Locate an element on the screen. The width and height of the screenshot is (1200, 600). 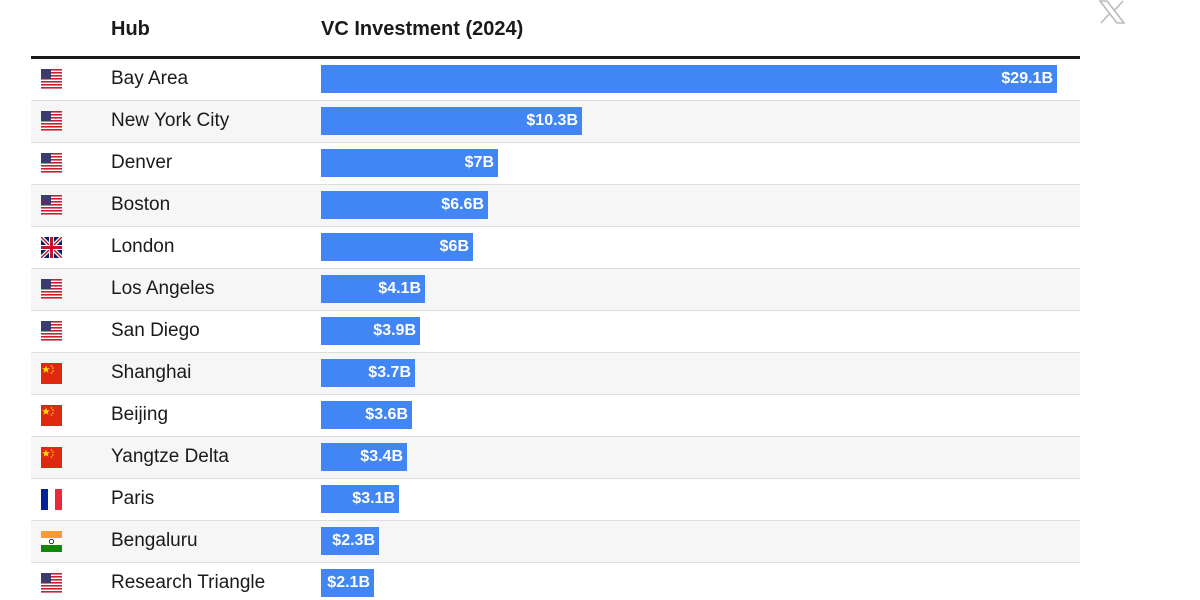
india-flag-icon is located at coordinates (51, 541).